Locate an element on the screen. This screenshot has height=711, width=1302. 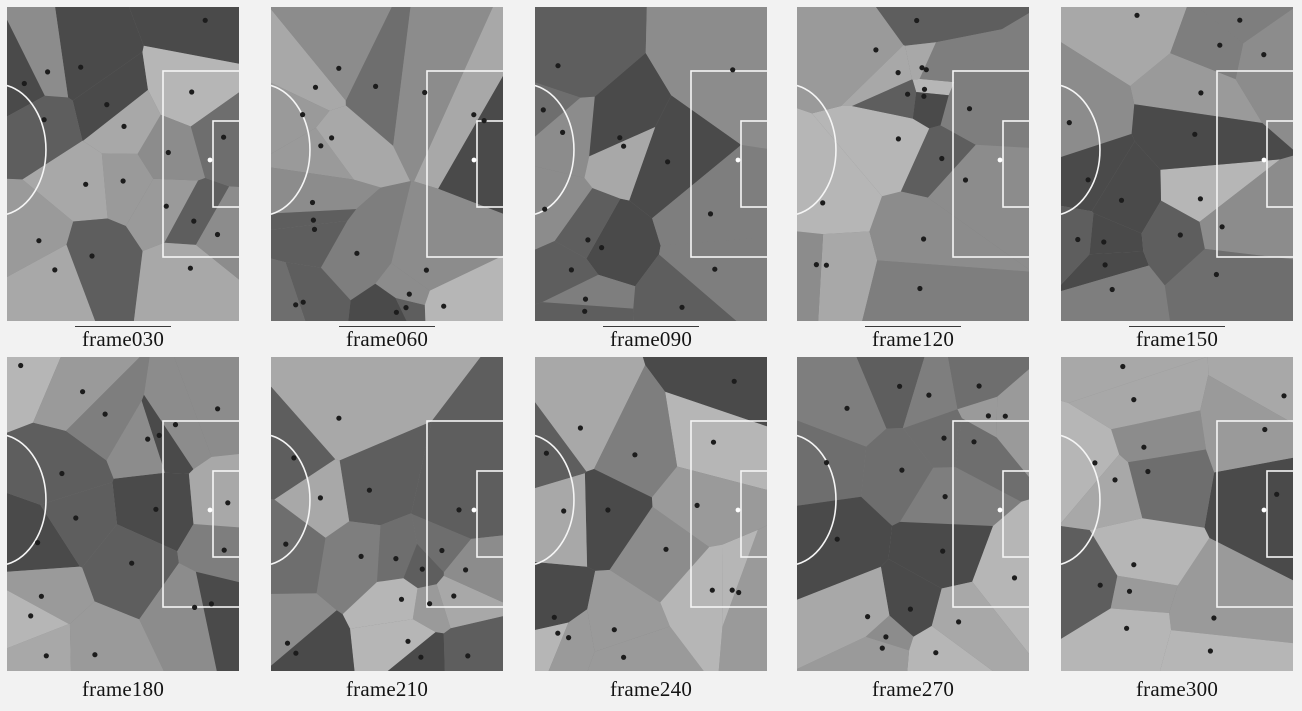
frame-panel: frame180 is located at coordinates (123, 534).